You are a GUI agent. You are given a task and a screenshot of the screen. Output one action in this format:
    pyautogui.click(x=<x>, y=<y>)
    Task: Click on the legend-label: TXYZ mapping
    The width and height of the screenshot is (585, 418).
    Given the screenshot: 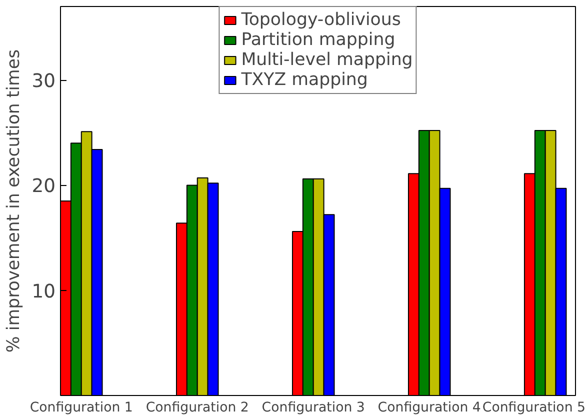 What is the action you would take?
    pyautogui.click(x=304, y=80)
    